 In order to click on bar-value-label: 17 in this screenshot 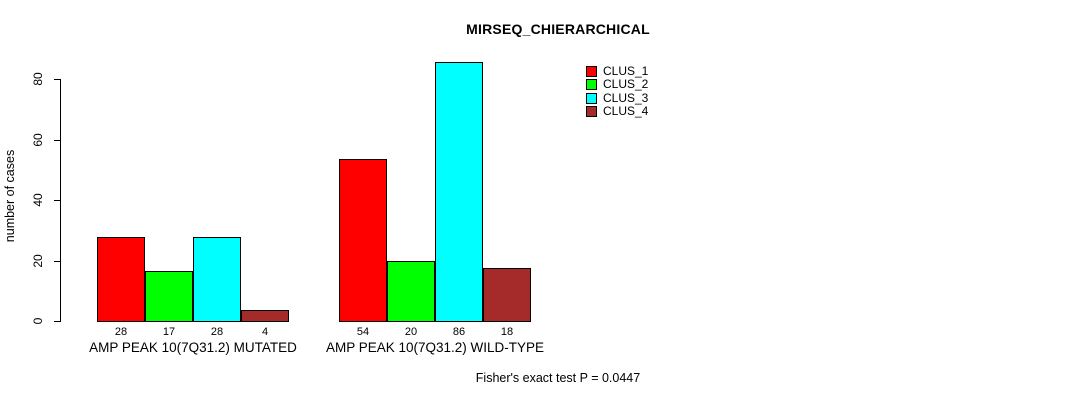, I will do `click(169, 332)`.